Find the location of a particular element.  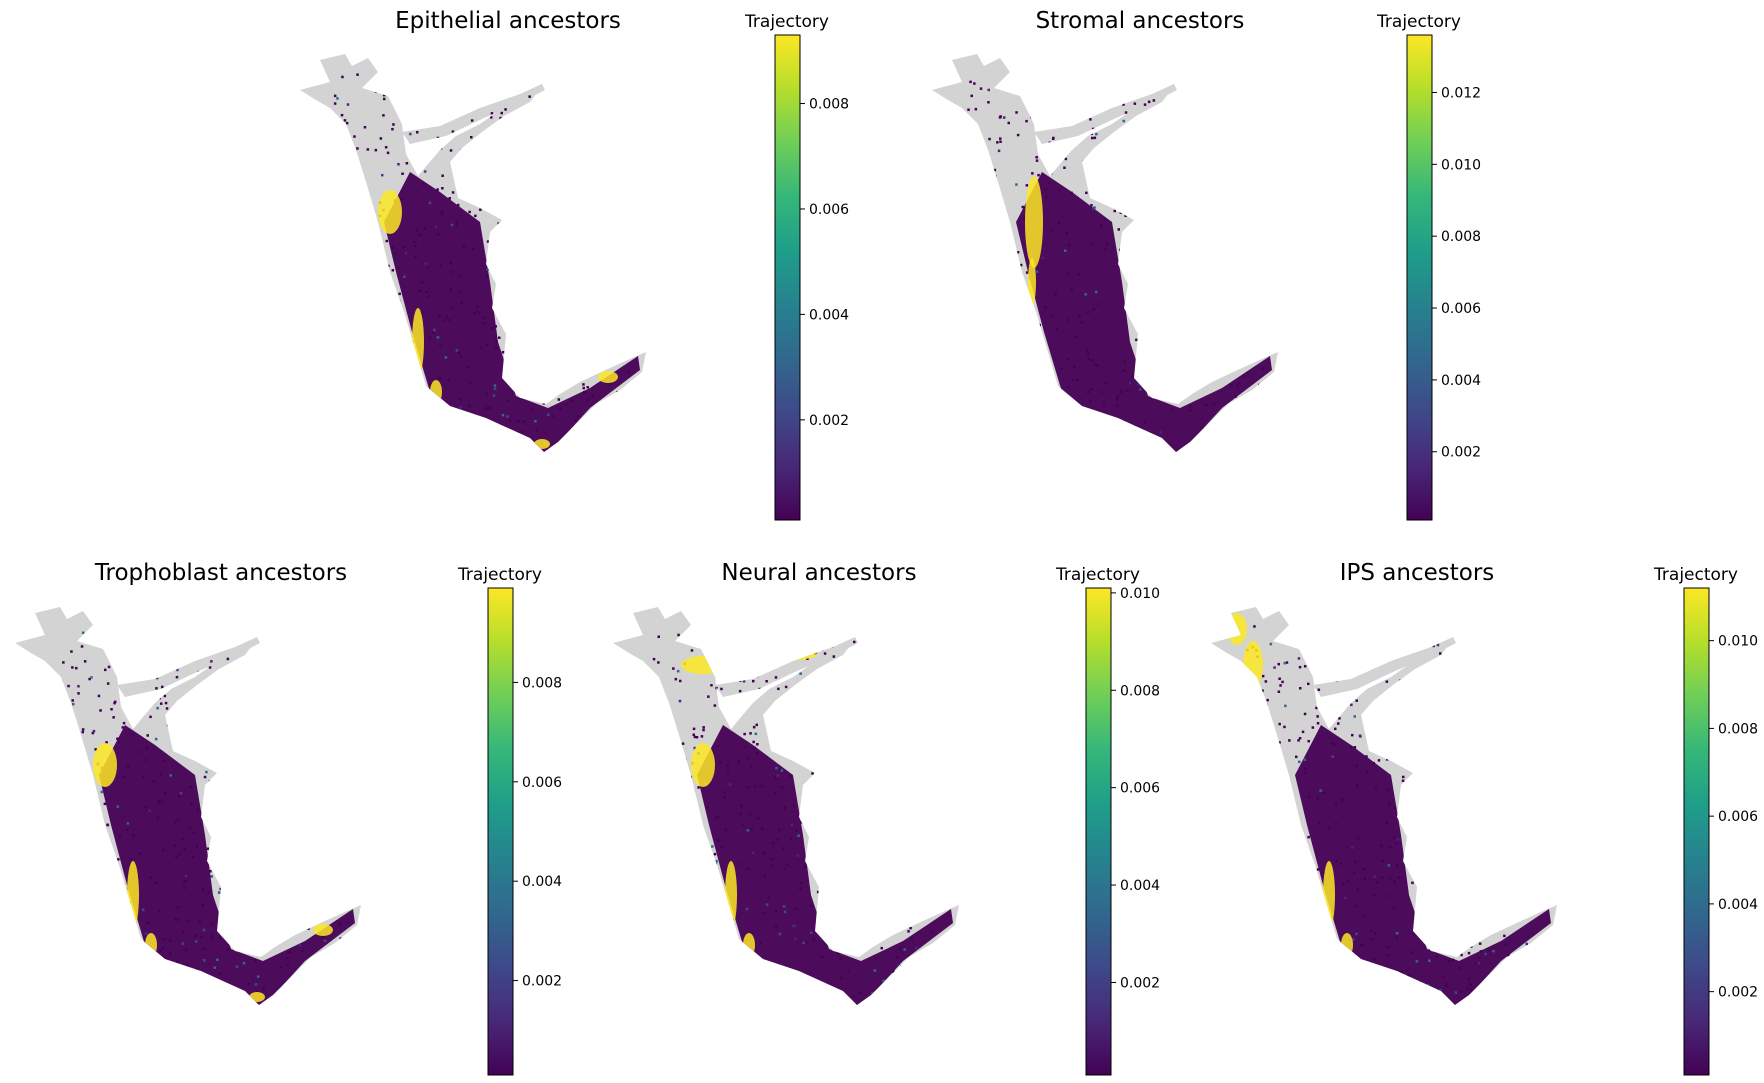

embedding-plot is located at coordinates (786, 806).